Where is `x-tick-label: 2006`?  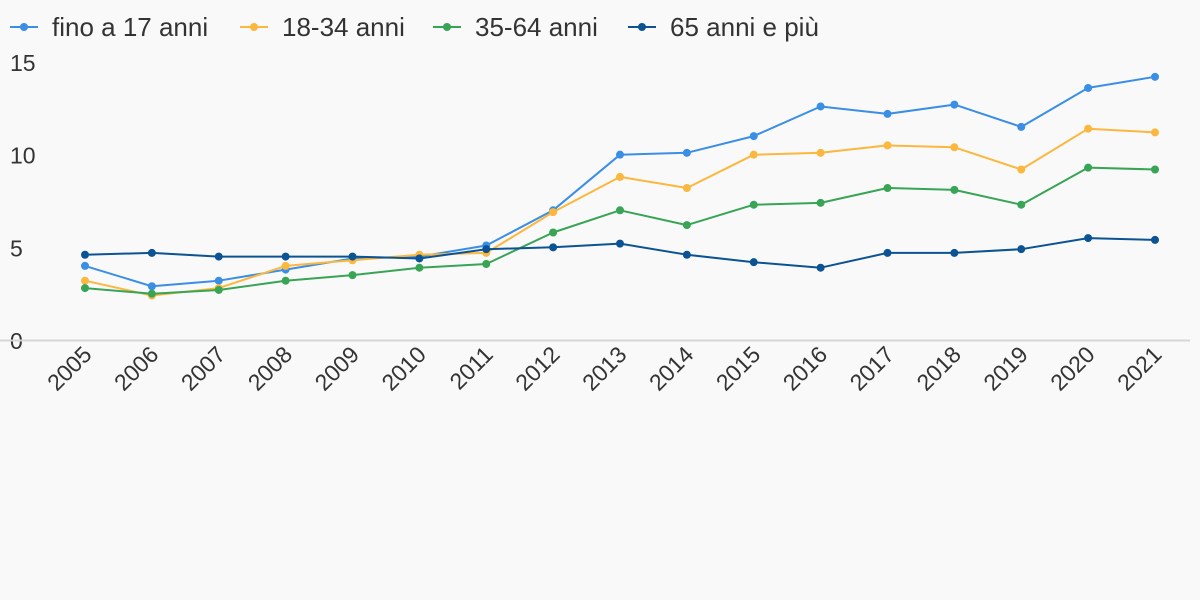
x-tick-label: 2006 is located at coordinates (136, 368).